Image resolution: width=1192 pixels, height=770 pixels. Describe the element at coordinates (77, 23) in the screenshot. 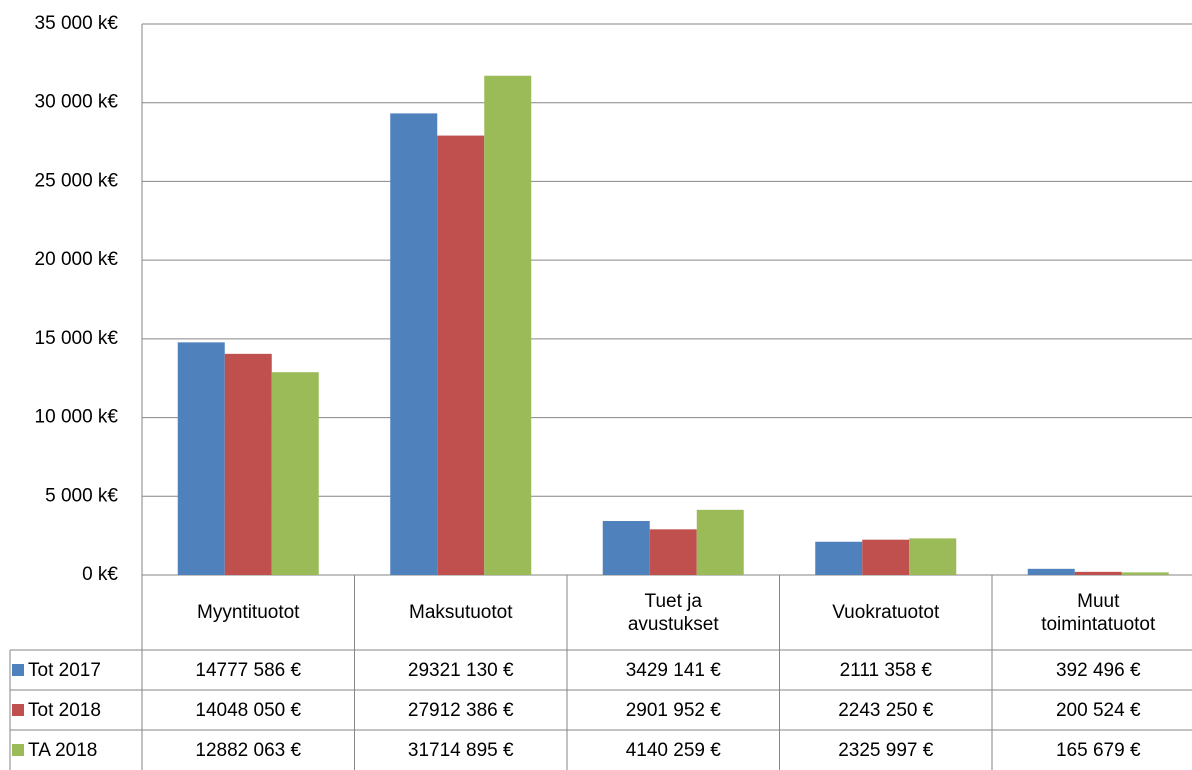

I see `y-tick-label: 35 000 k€` at that location.